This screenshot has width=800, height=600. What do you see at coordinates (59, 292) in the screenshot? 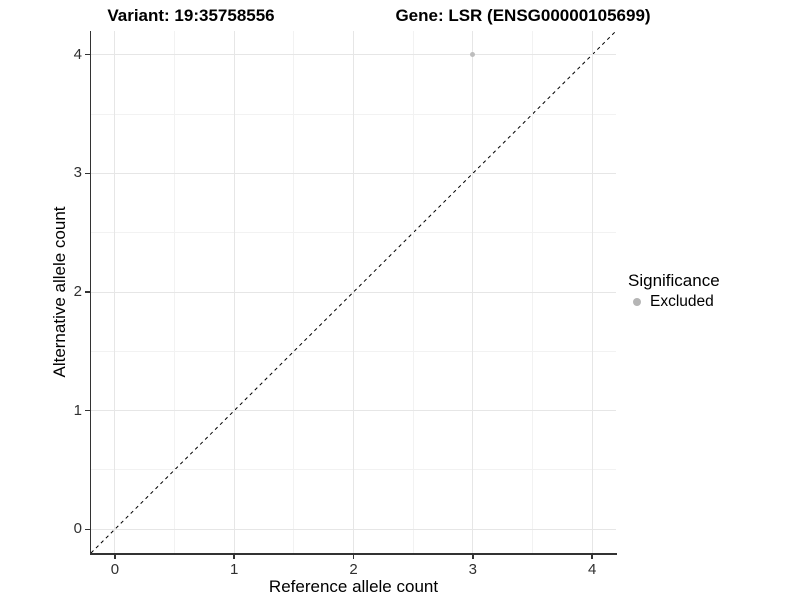
I see `y-axis-title: Alternative allele count` at bounding box center [59, 292].